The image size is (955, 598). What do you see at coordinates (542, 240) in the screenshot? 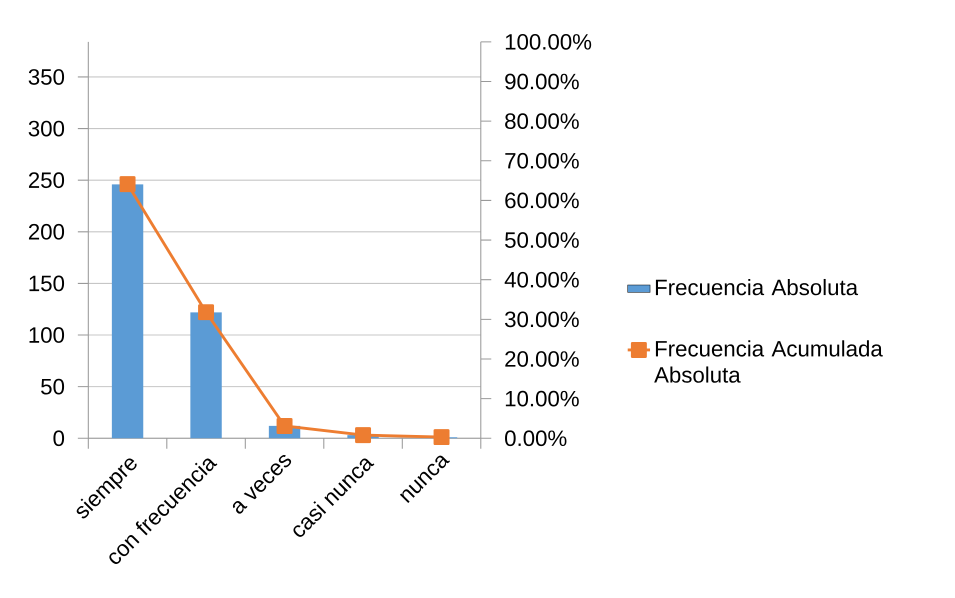
I see `y2-tick-label: 50.00%` at bounding box center [542, 240].